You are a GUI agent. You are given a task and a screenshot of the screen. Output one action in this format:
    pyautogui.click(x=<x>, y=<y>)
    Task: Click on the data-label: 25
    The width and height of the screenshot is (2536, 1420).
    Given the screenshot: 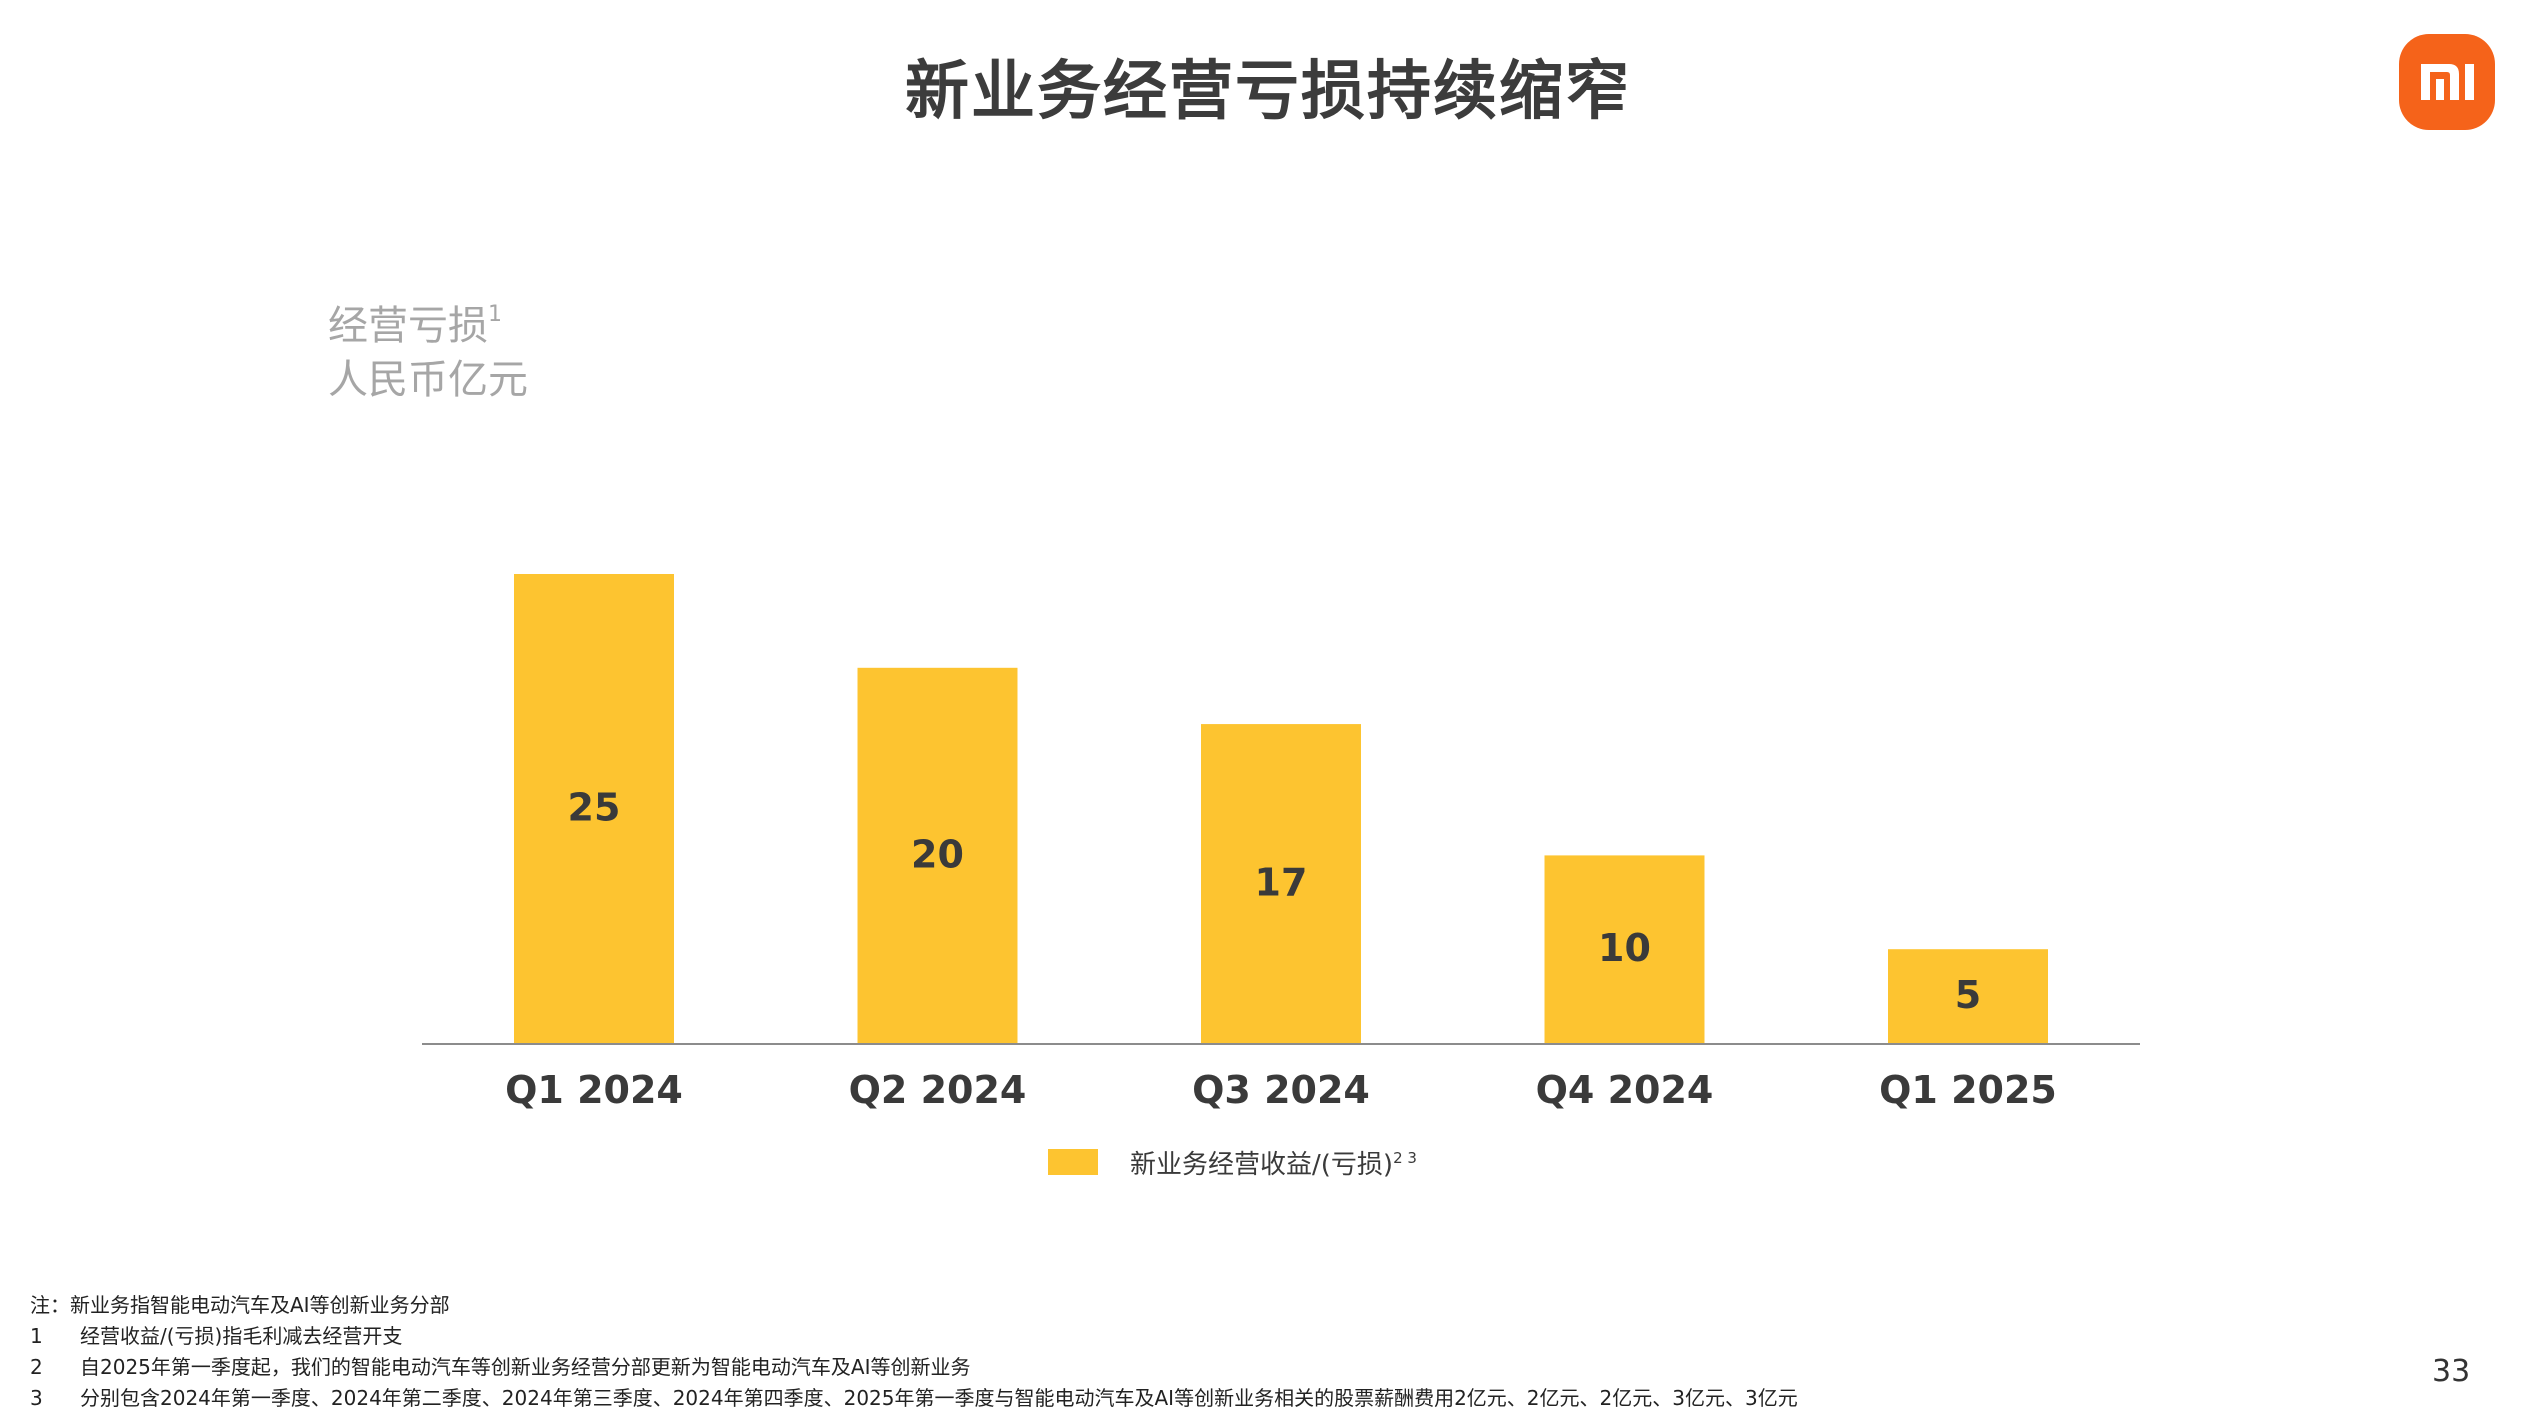 What is the action you would take?
    pyautogui.click(x=594, y=808)
    